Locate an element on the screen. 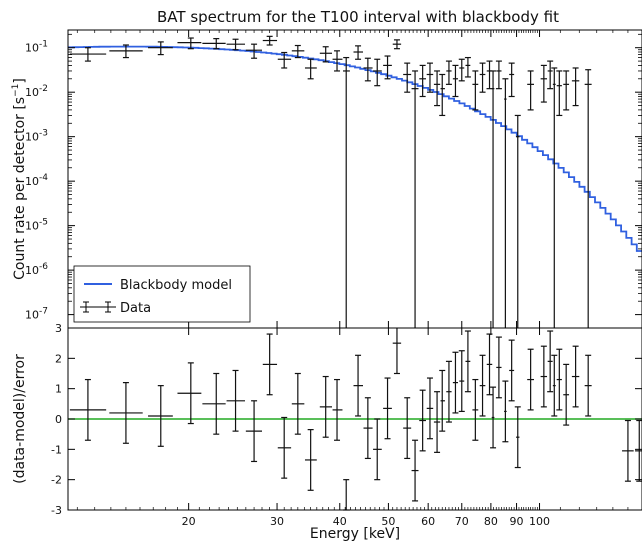 Image resolution: width=642 pixels, height=546 pixels. legend: Blackbody model Data is located at coordinates (162, 294).